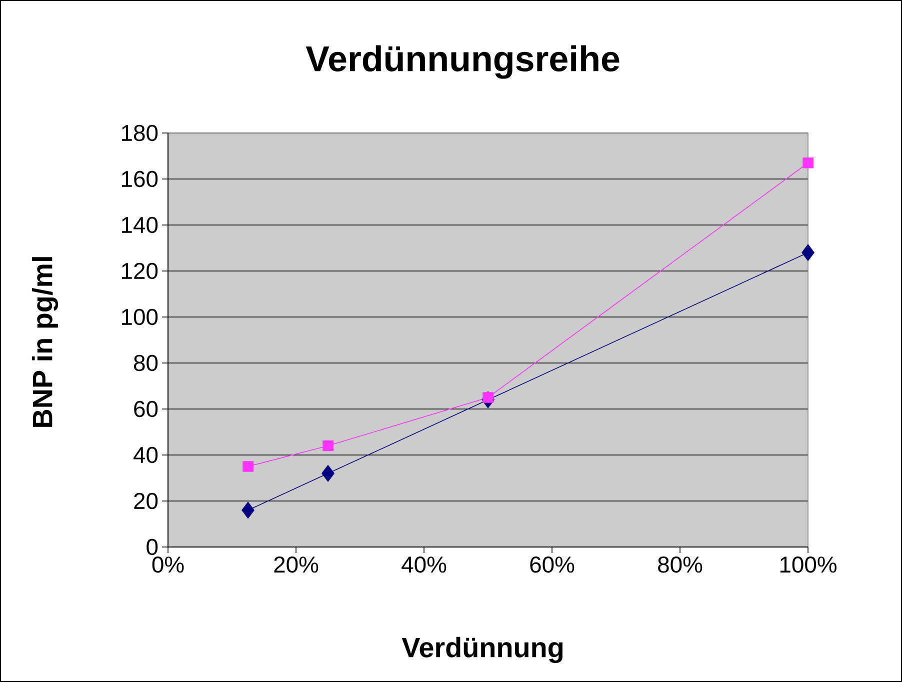  Describe the element at coordinates (152, 547) in the screenshot. I see `y-tick-label: 0` at that location.